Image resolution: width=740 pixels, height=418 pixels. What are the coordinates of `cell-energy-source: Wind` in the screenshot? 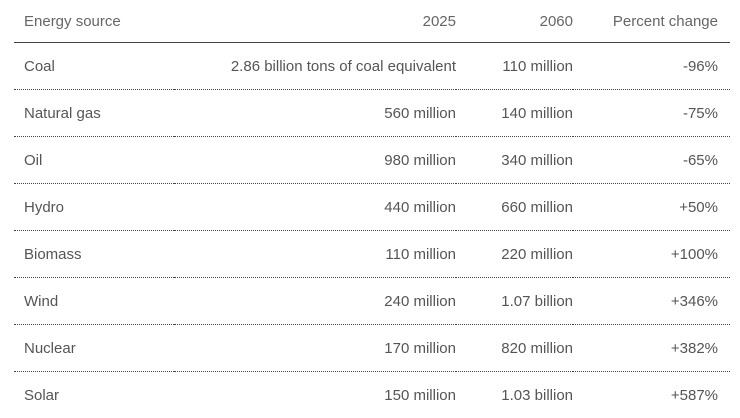 It's located at (94, 301).